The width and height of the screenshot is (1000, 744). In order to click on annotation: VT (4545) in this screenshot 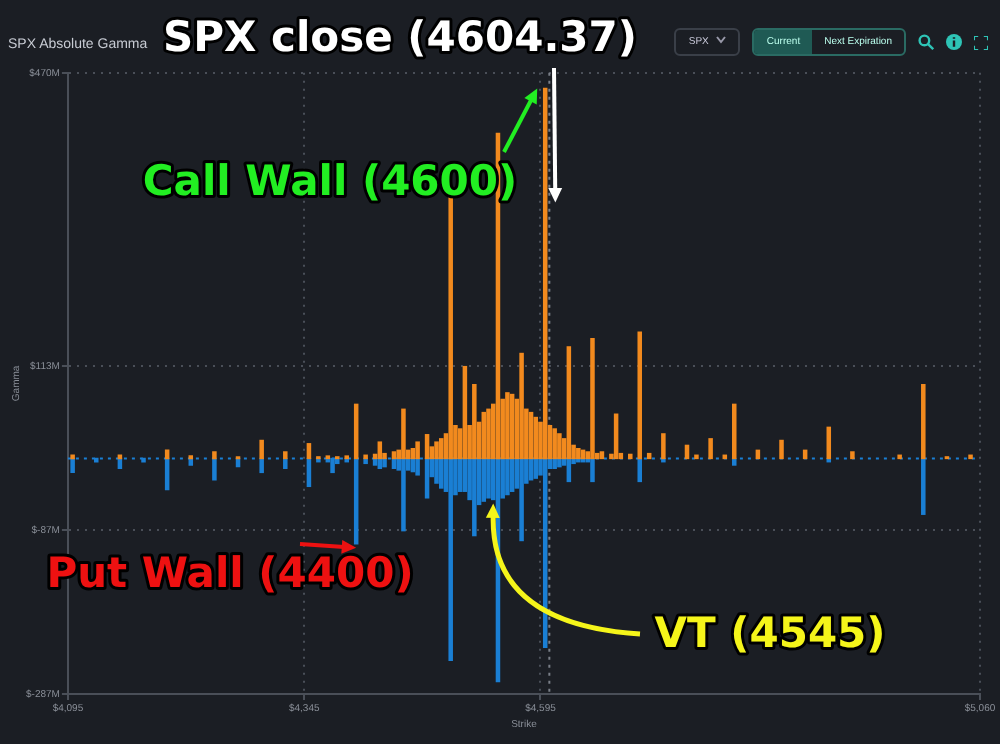, I will do `click(770, 632)`.